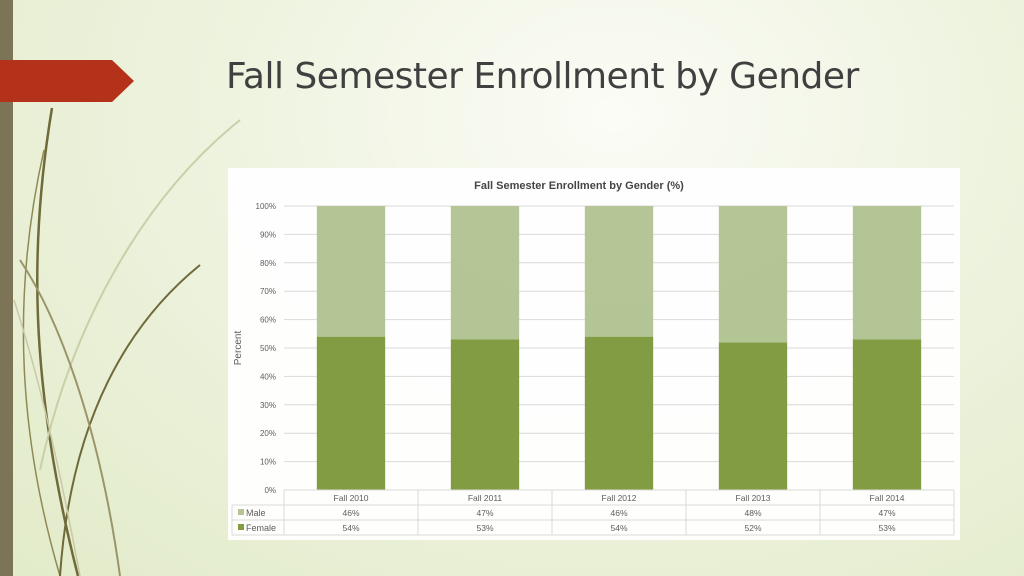 This screenshot has height=576, width=1024. What do you see at coordinates (752, 513) in the screenshot?
I see `data-label-male: 48%` at bounding box center [752, 513].